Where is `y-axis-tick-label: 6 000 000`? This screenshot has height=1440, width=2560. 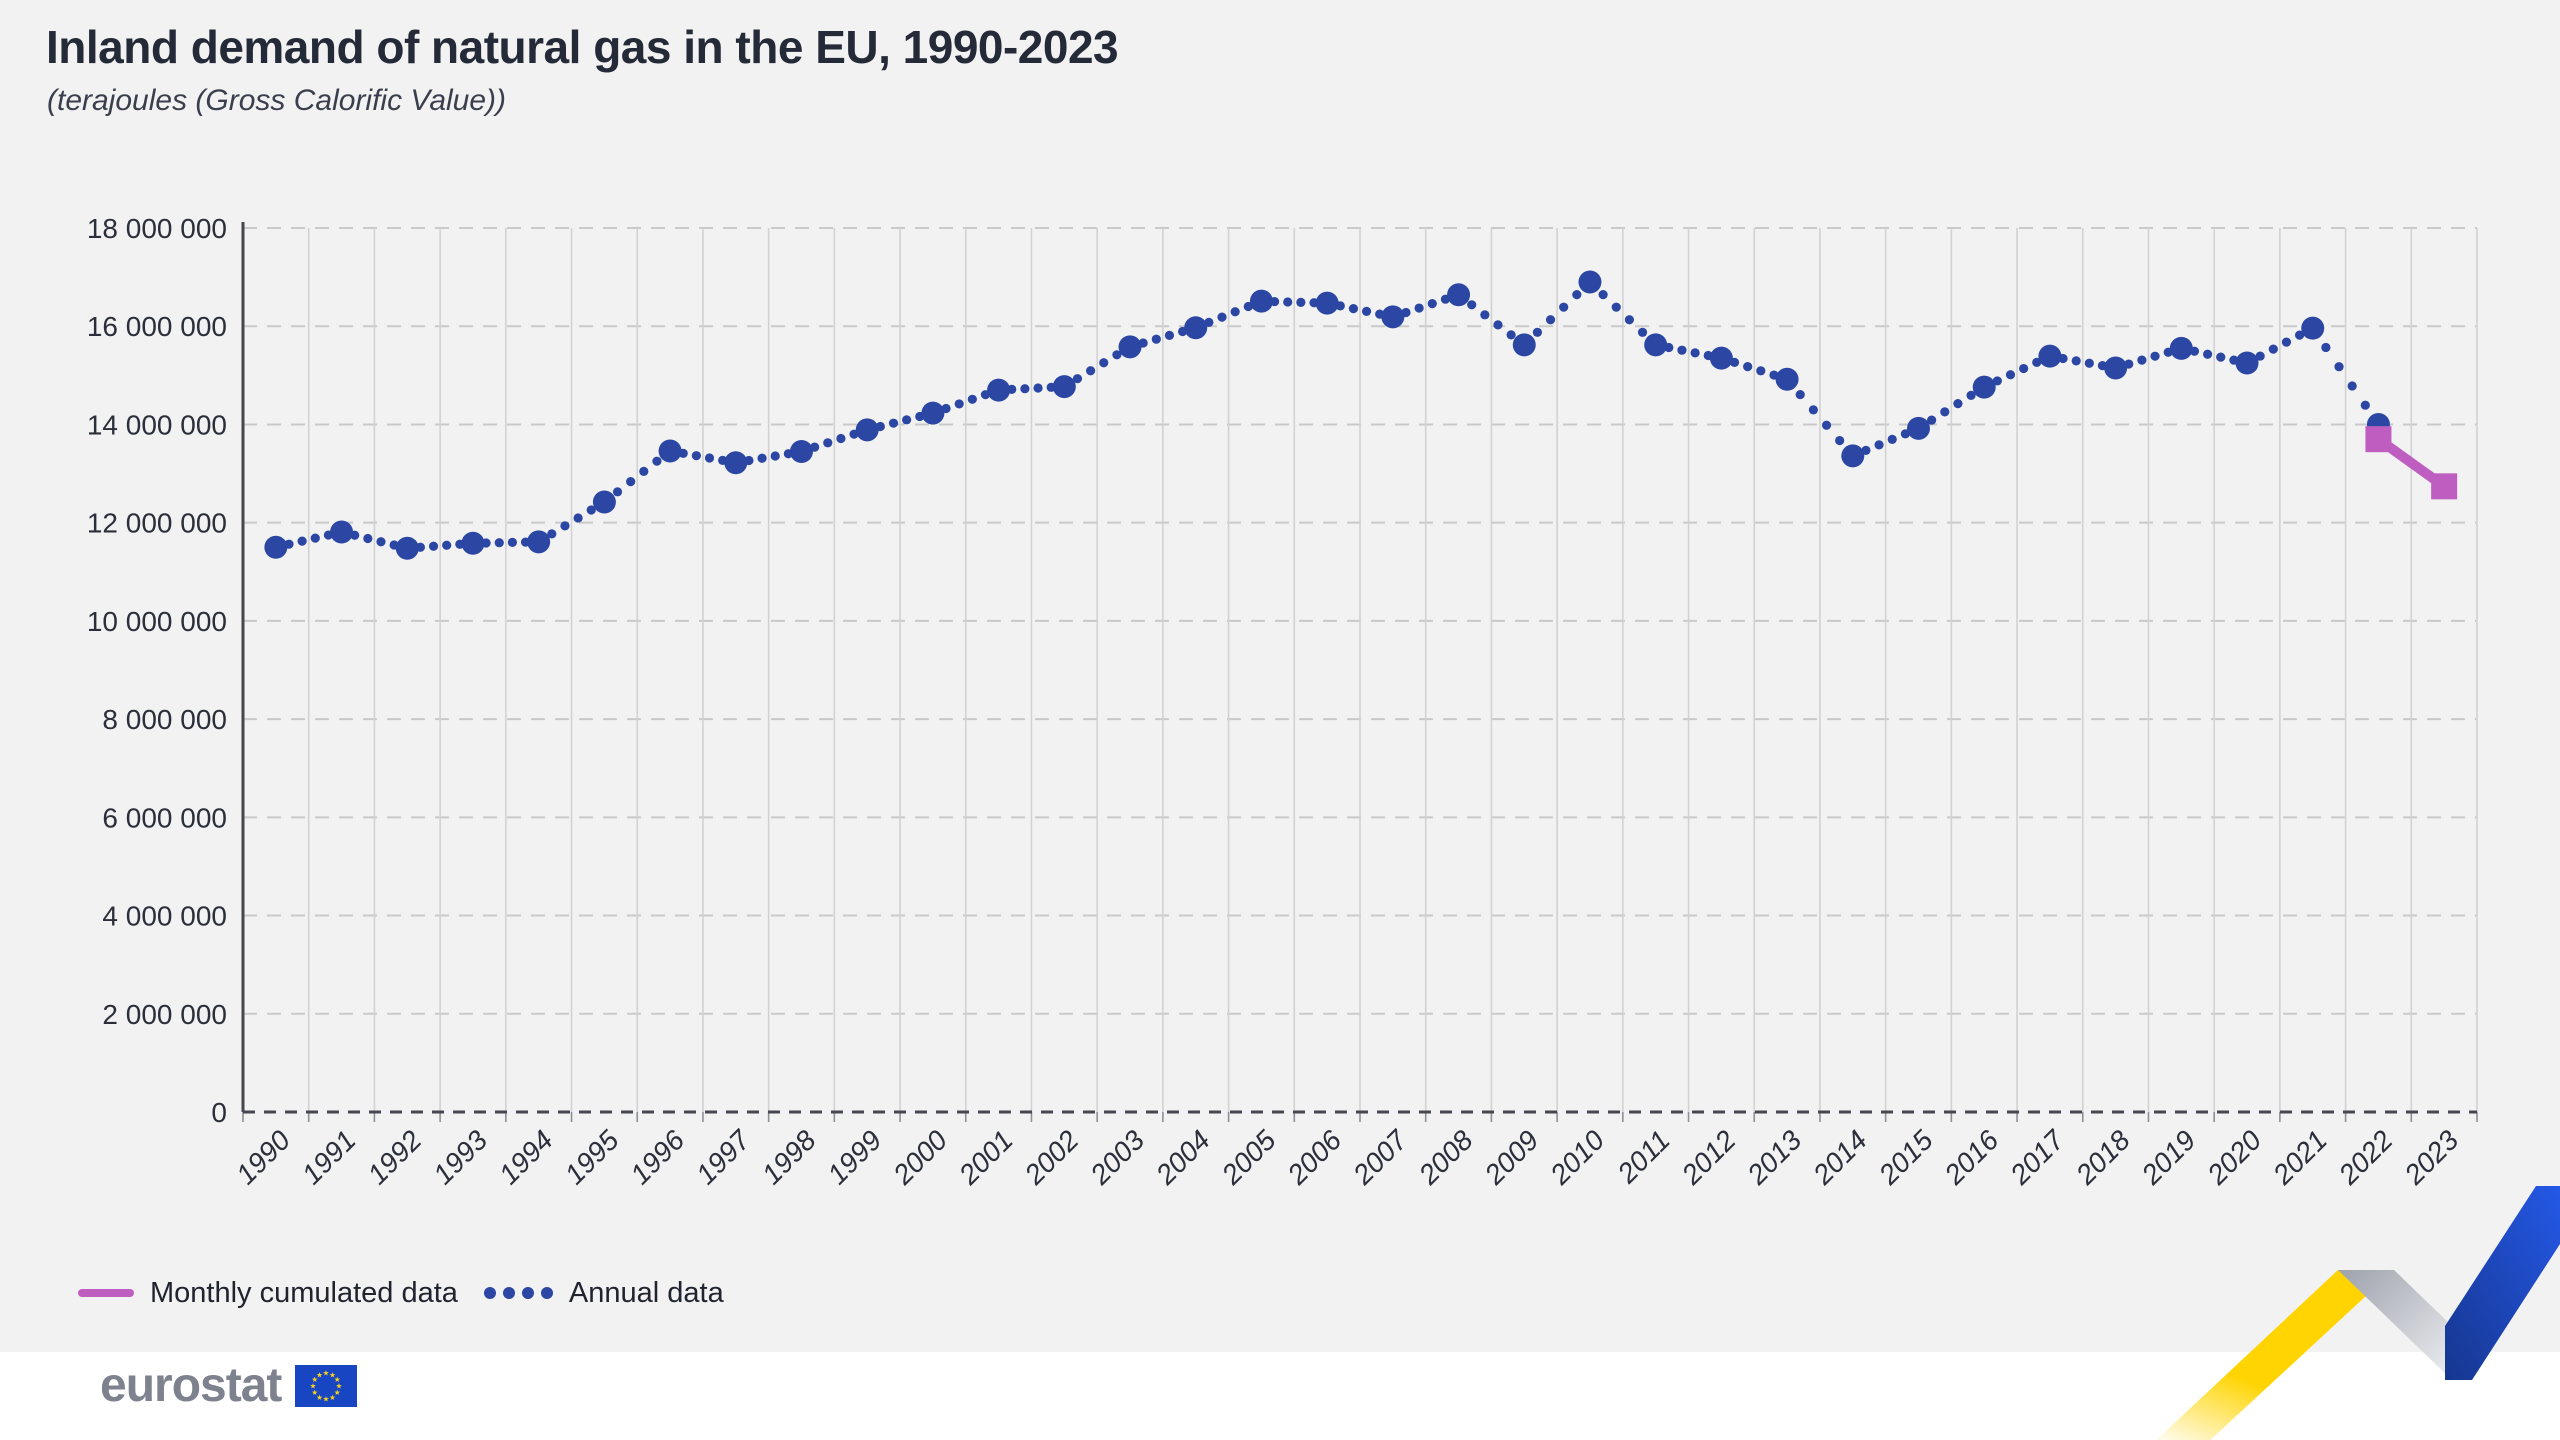 y-axis-tick-label: 6 000 000 is located at coordinates (164, 817).